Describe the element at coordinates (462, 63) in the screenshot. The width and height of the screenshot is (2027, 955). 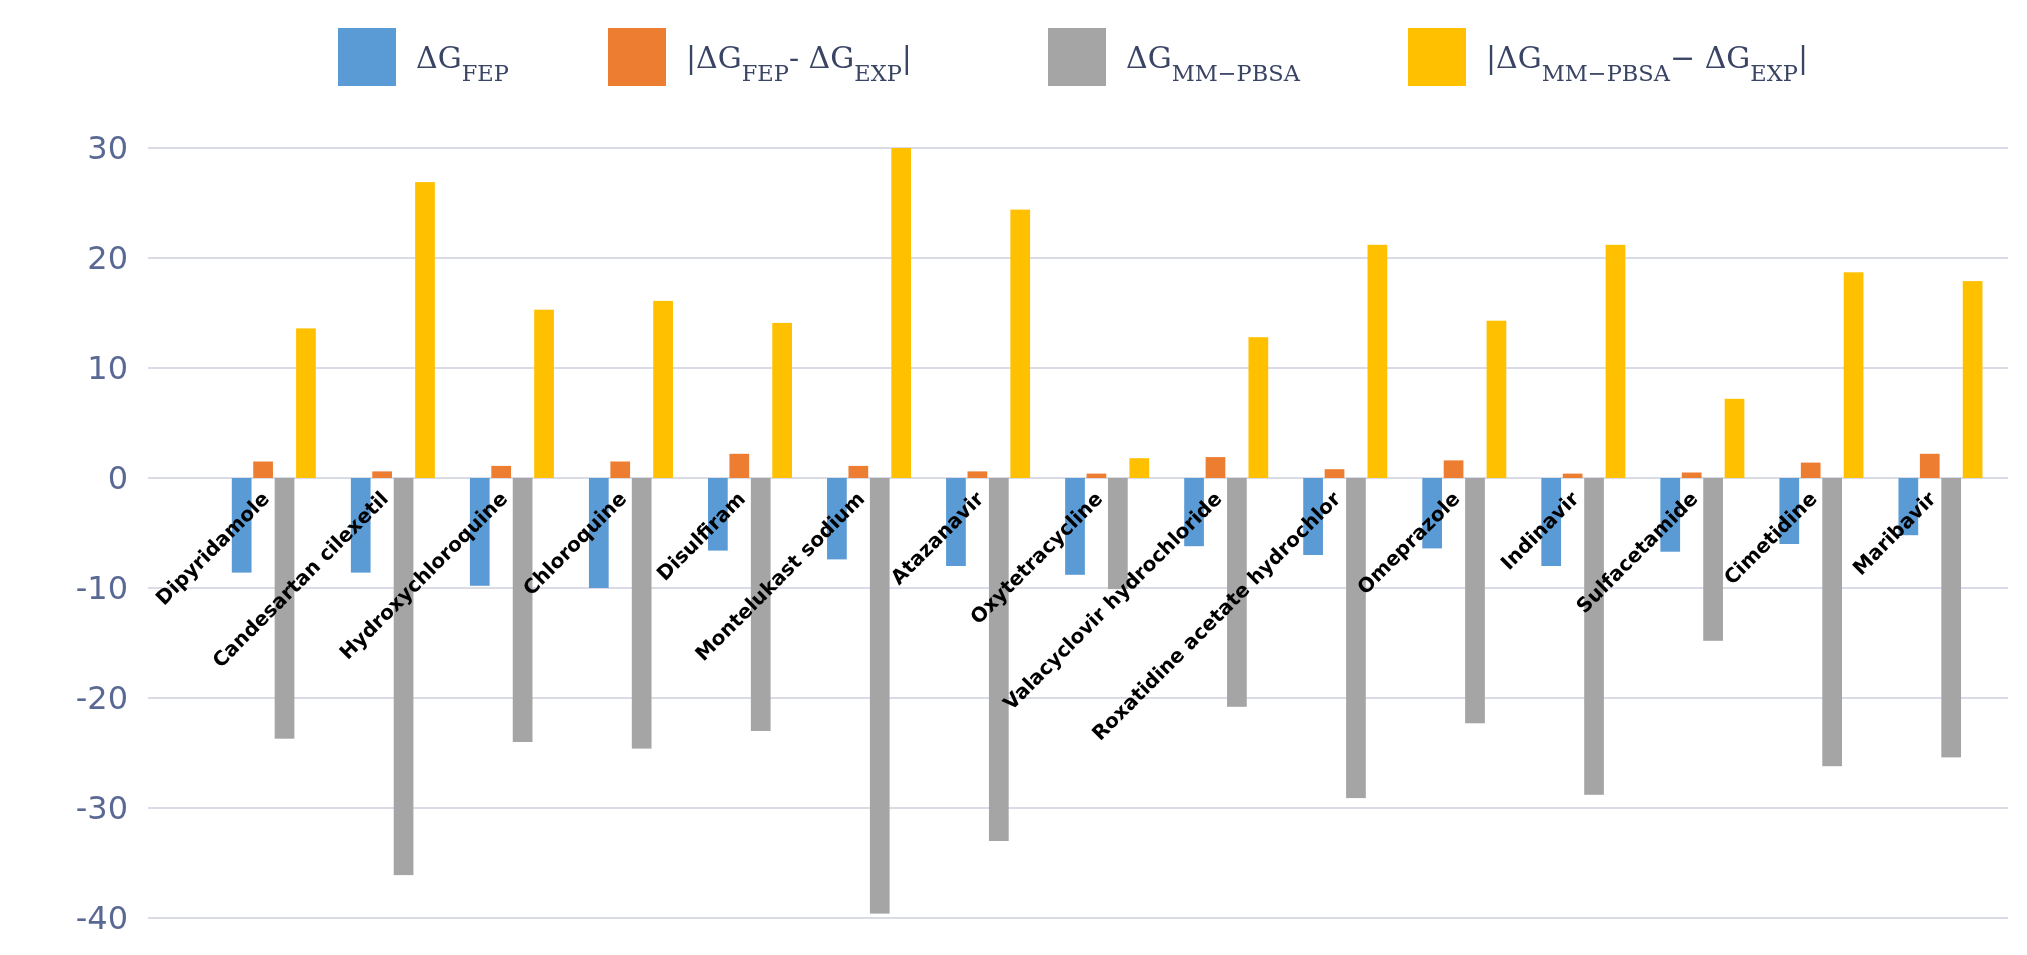
I see `legend-label: ΔG$_{FEP}$` at that location.